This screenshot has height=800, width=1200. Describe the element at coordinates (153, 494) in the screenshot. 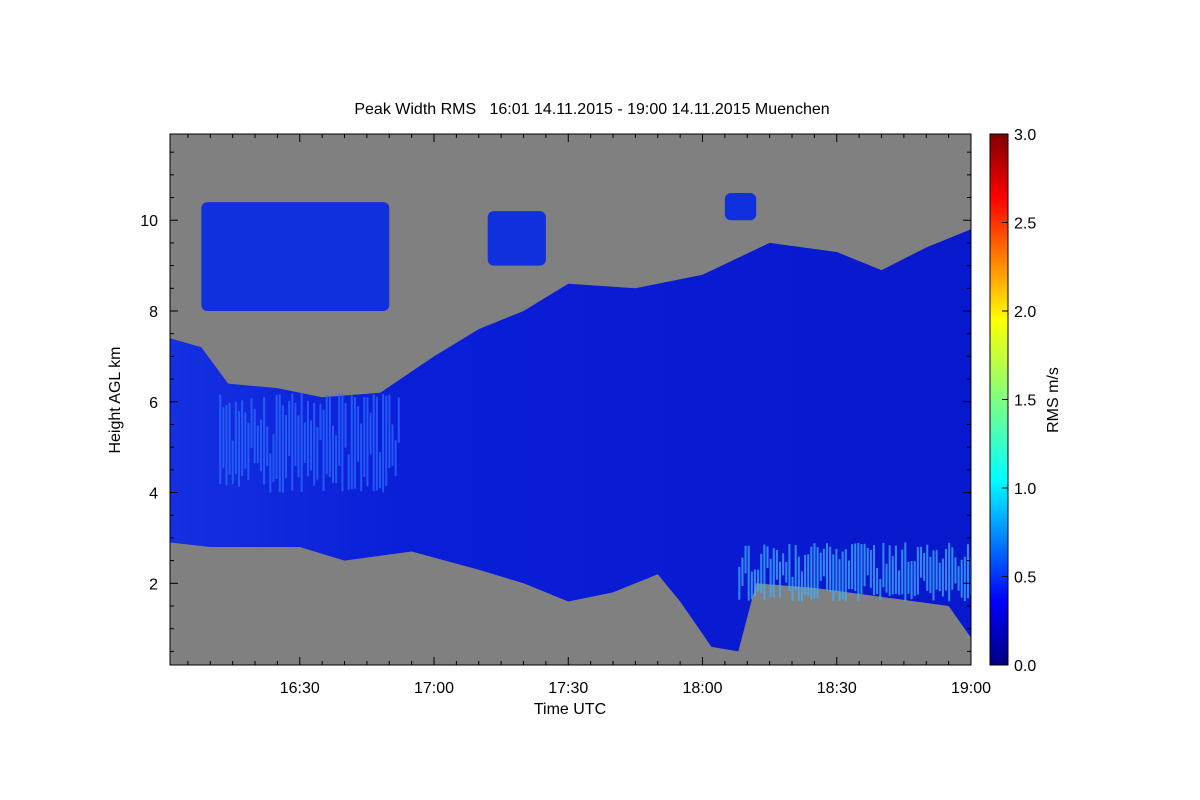

I see `y-tick-label: 4` at that location.